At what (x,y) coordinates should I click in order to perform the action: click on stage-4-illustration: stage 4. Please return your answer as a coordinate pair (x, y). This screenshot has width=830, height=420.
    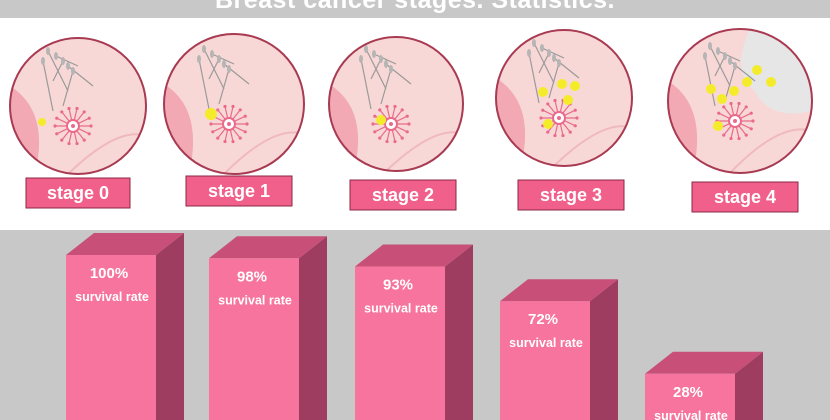
    Looking at the image, I should click on (740, 120).